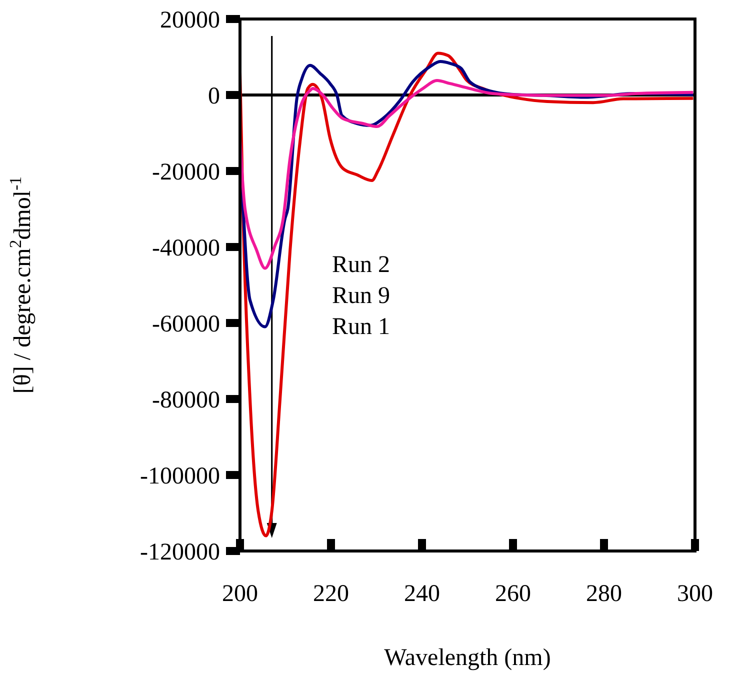 The height and width of the screenshot is (673, 730). Describe the element at coordinates (331, 594) in the screenshot. I see `x-tick-label: 220` at that location.